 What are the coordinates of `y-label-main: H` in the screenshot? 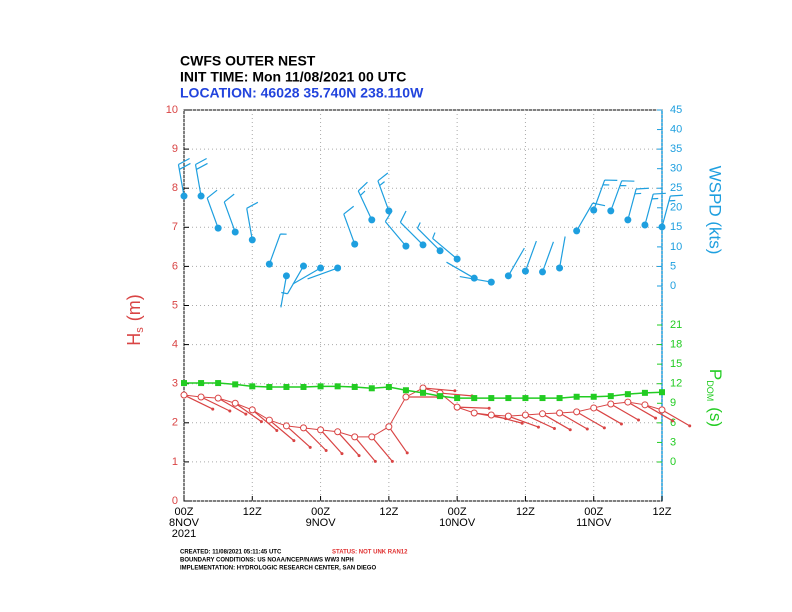 It's located at (134, 339).